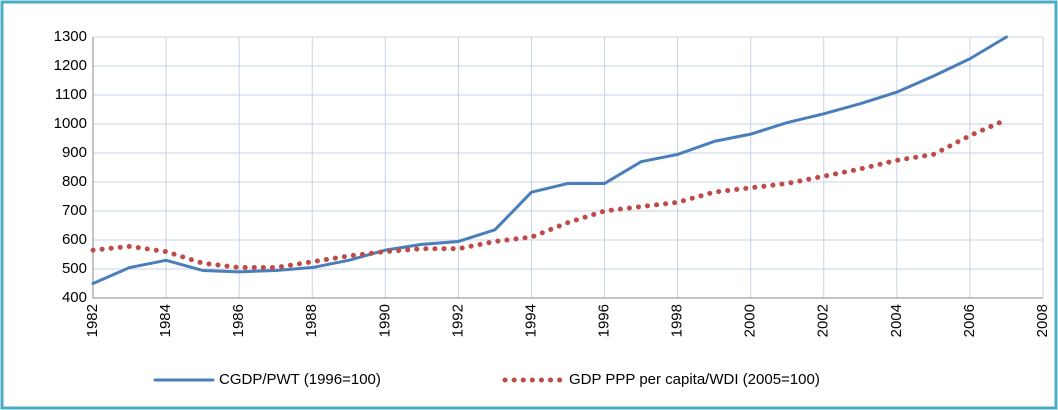 The height and width of the screenshot is (410, 1058). I want to click on x-tick-label: 1990, so click(384, 320).